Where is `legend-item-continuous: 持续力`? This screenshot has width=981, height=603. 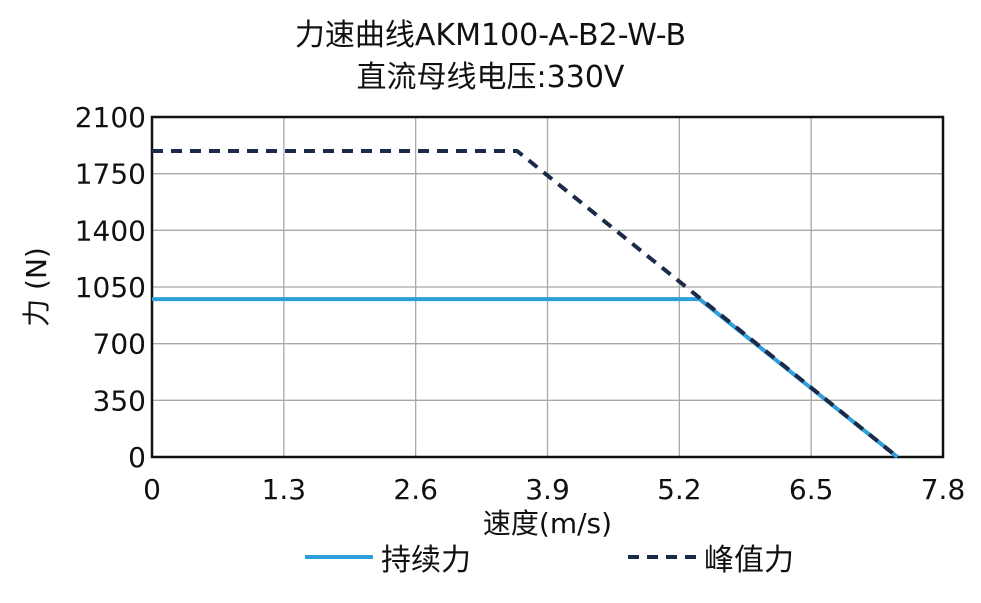 legend-item-continuous: 持续力 is located at coordinates (388, 557).